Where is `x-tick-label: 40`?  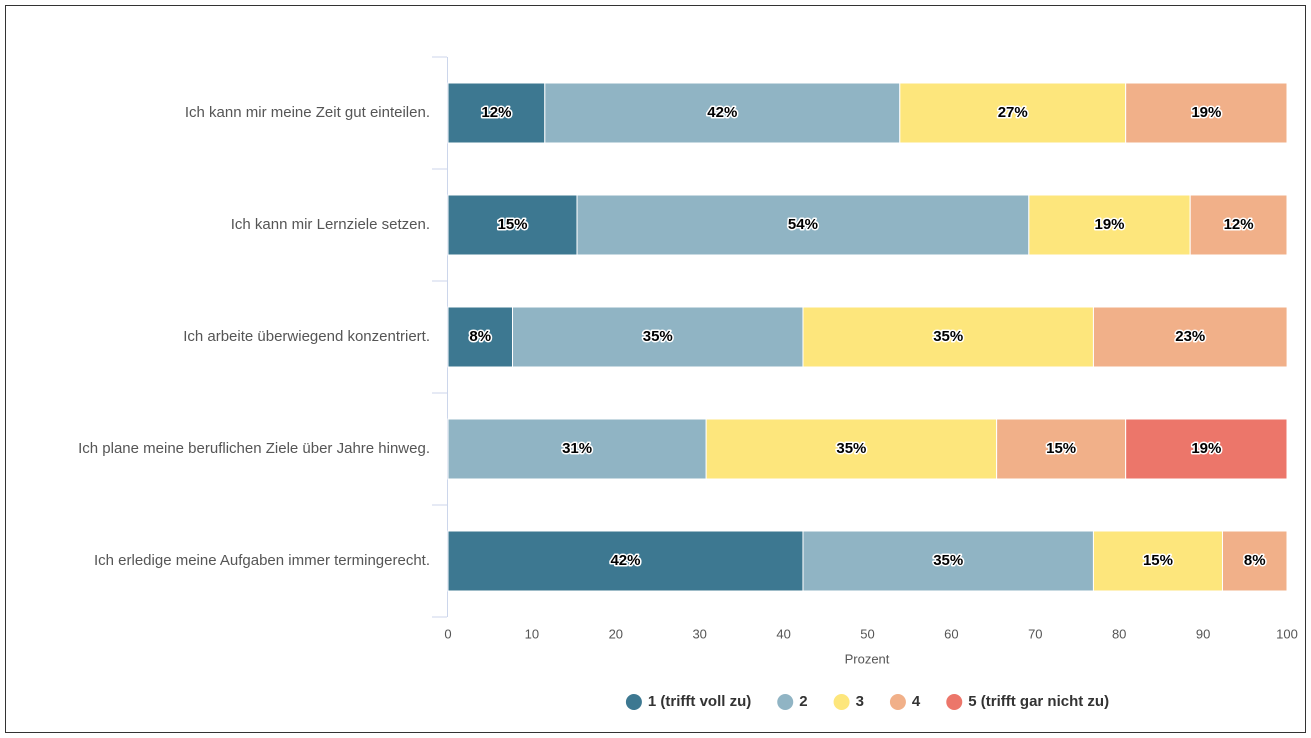 x-tick-label: 40 is located at coordinates (783, 633).